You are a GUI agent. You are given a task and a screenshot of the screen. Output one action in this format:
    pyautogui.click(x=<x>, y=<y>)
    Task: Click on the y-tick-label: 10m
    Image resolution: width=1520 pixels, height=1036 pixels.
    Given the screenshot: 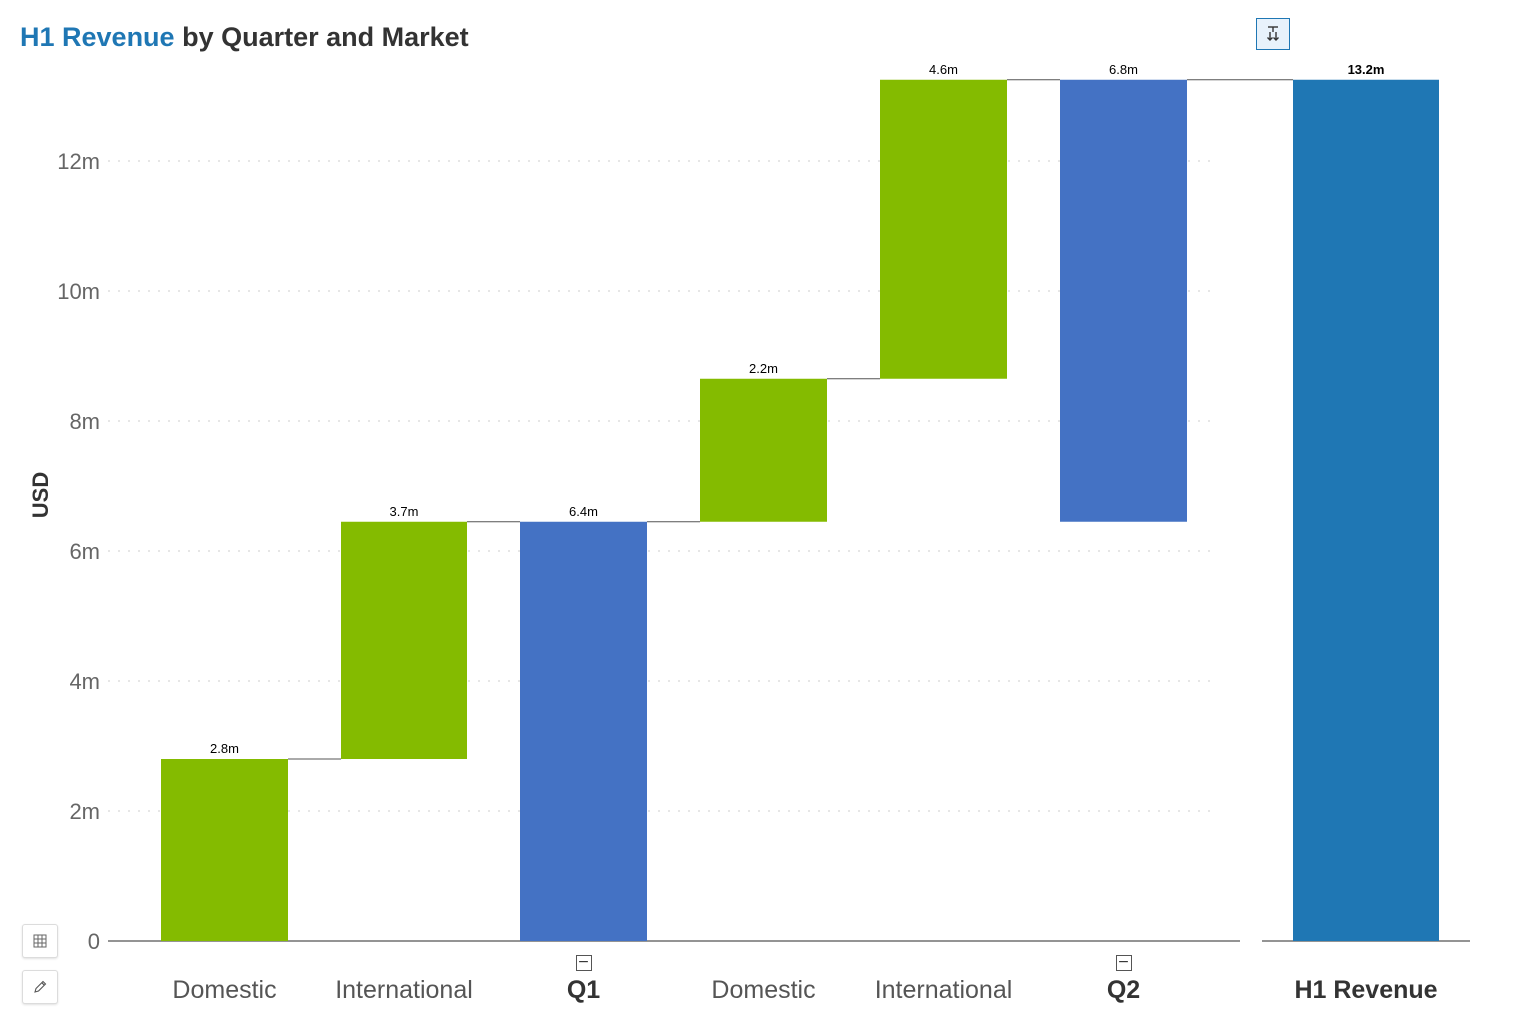 What is the action you would take?
    pyautogui.click(x=78, y=291)
    